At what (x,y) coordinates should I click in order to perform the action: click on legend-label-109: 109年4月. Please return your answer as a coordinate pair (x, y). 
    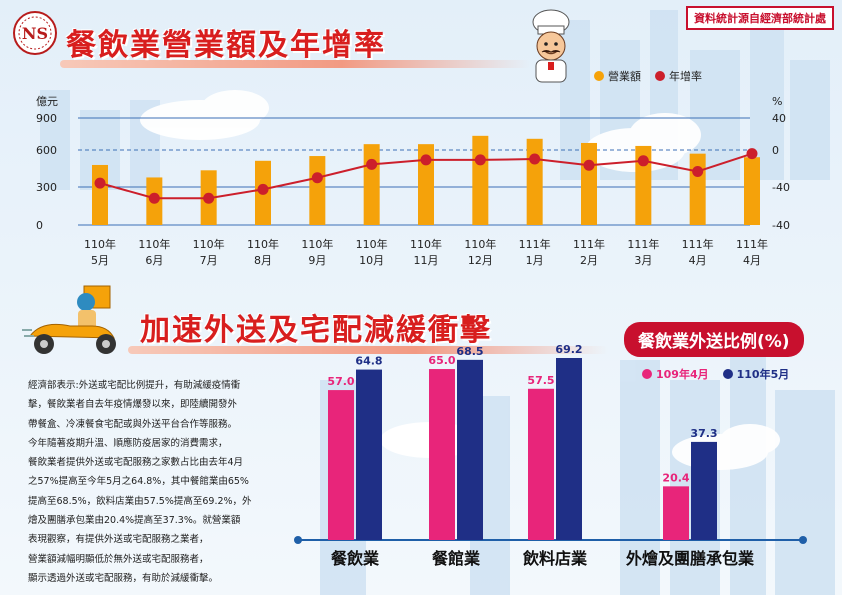
    Looking at the image, I should click on (682, 374).